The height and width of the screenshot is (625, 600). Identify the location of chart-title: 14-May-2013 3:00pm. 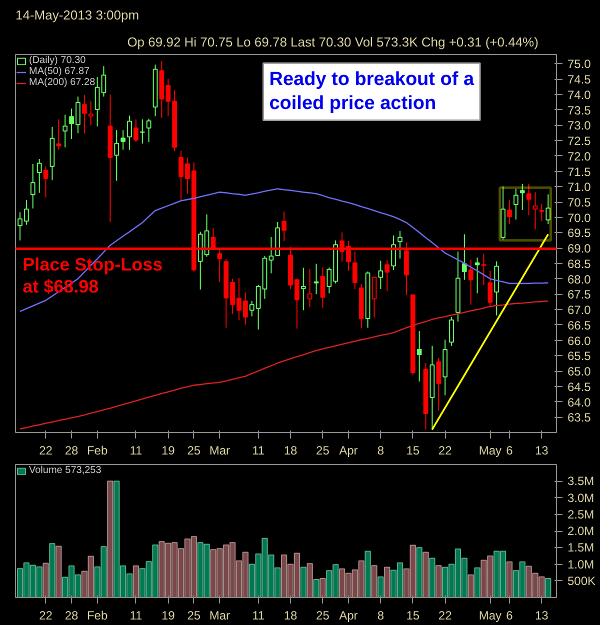
(78, 15).